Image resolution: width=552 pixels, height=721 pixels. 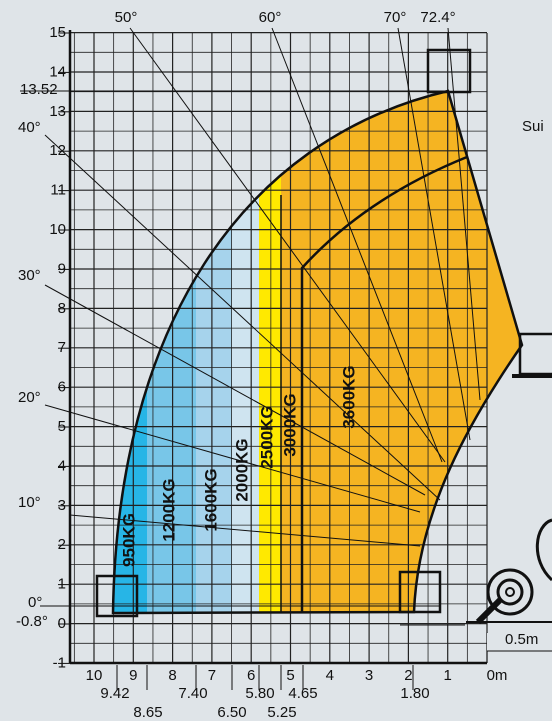 What do you see at coordinates (126, 17) in the screenshot?
I see `angle-label: 50°` at bounding box center [126, 17].